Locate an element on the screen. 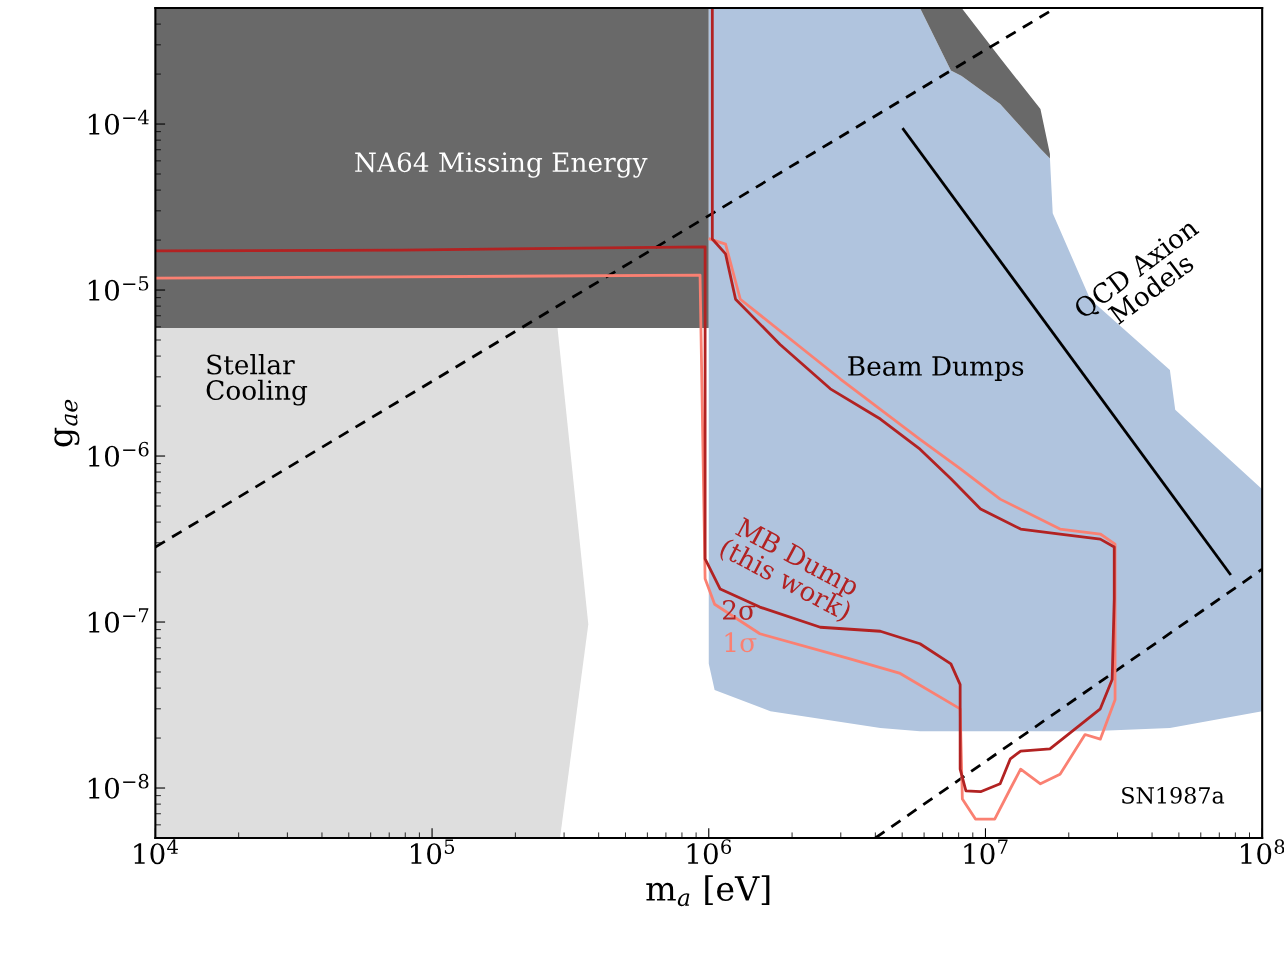  y-tick-label: 10$^{−7}$ is located at coordinates (118, 620).